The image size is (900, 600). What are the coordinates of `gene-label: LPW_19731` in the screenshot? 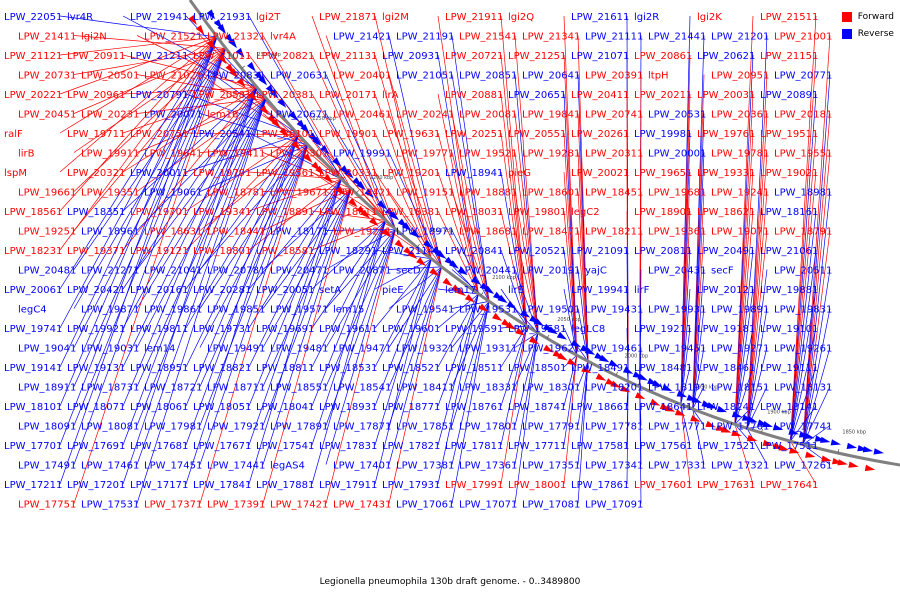 It's located at (222, 329).